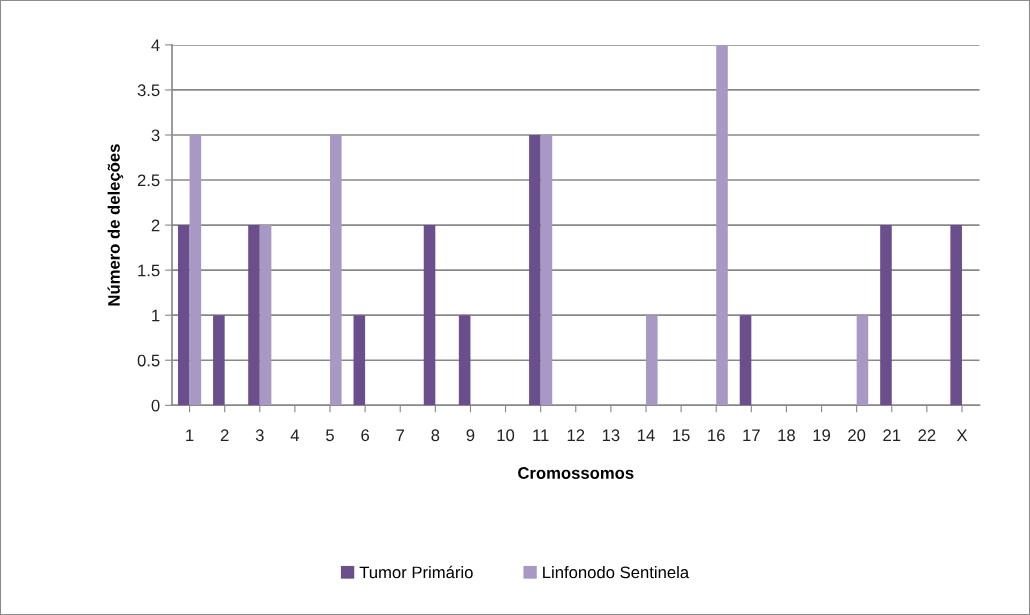 This screenshot has height=615, width=1030. I want to click on x-tick-label: 17, so click(751, 435).